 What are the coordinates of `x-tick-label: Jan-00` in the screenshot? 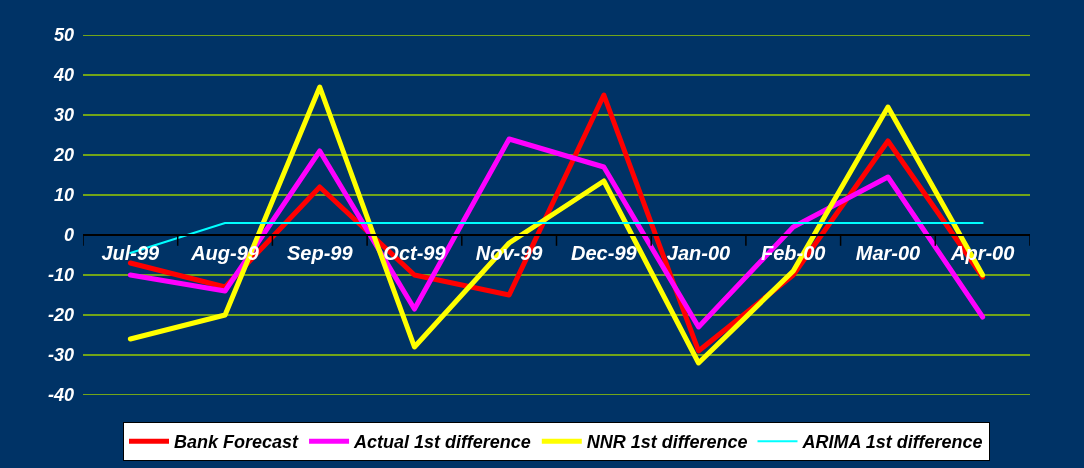 It's located at (698, 253).